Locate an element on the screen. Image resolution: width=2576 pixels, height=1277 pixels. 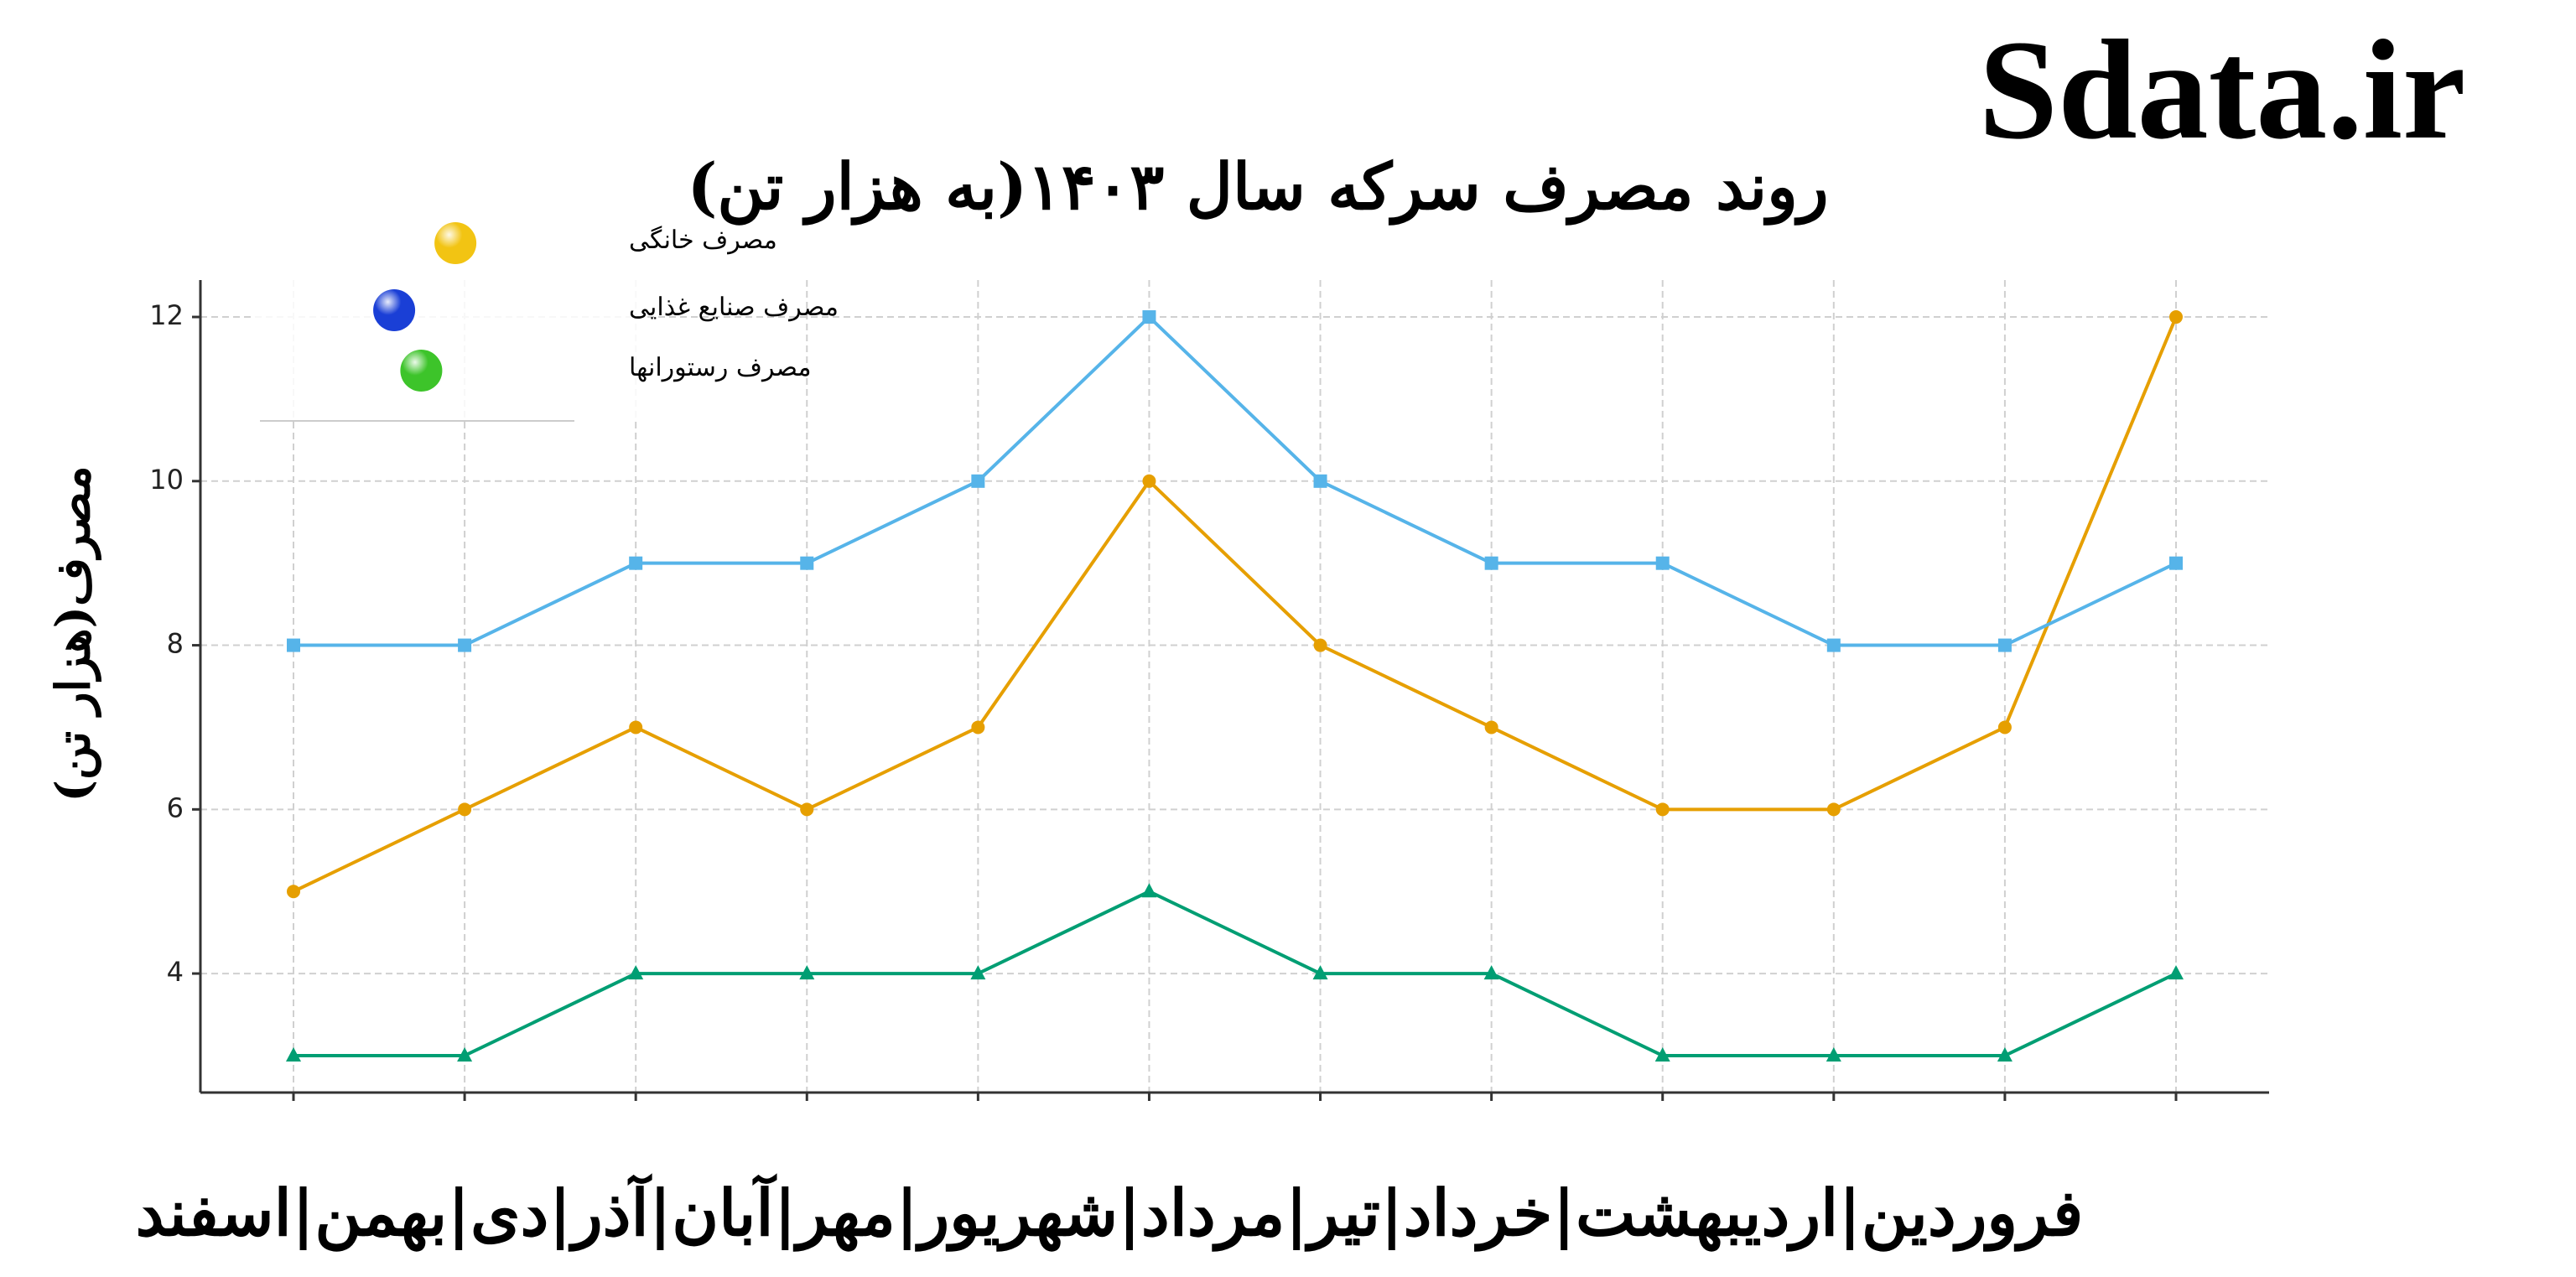
y-axis-label: مصرف(هزار تن) is located at coordinates (74, 633).